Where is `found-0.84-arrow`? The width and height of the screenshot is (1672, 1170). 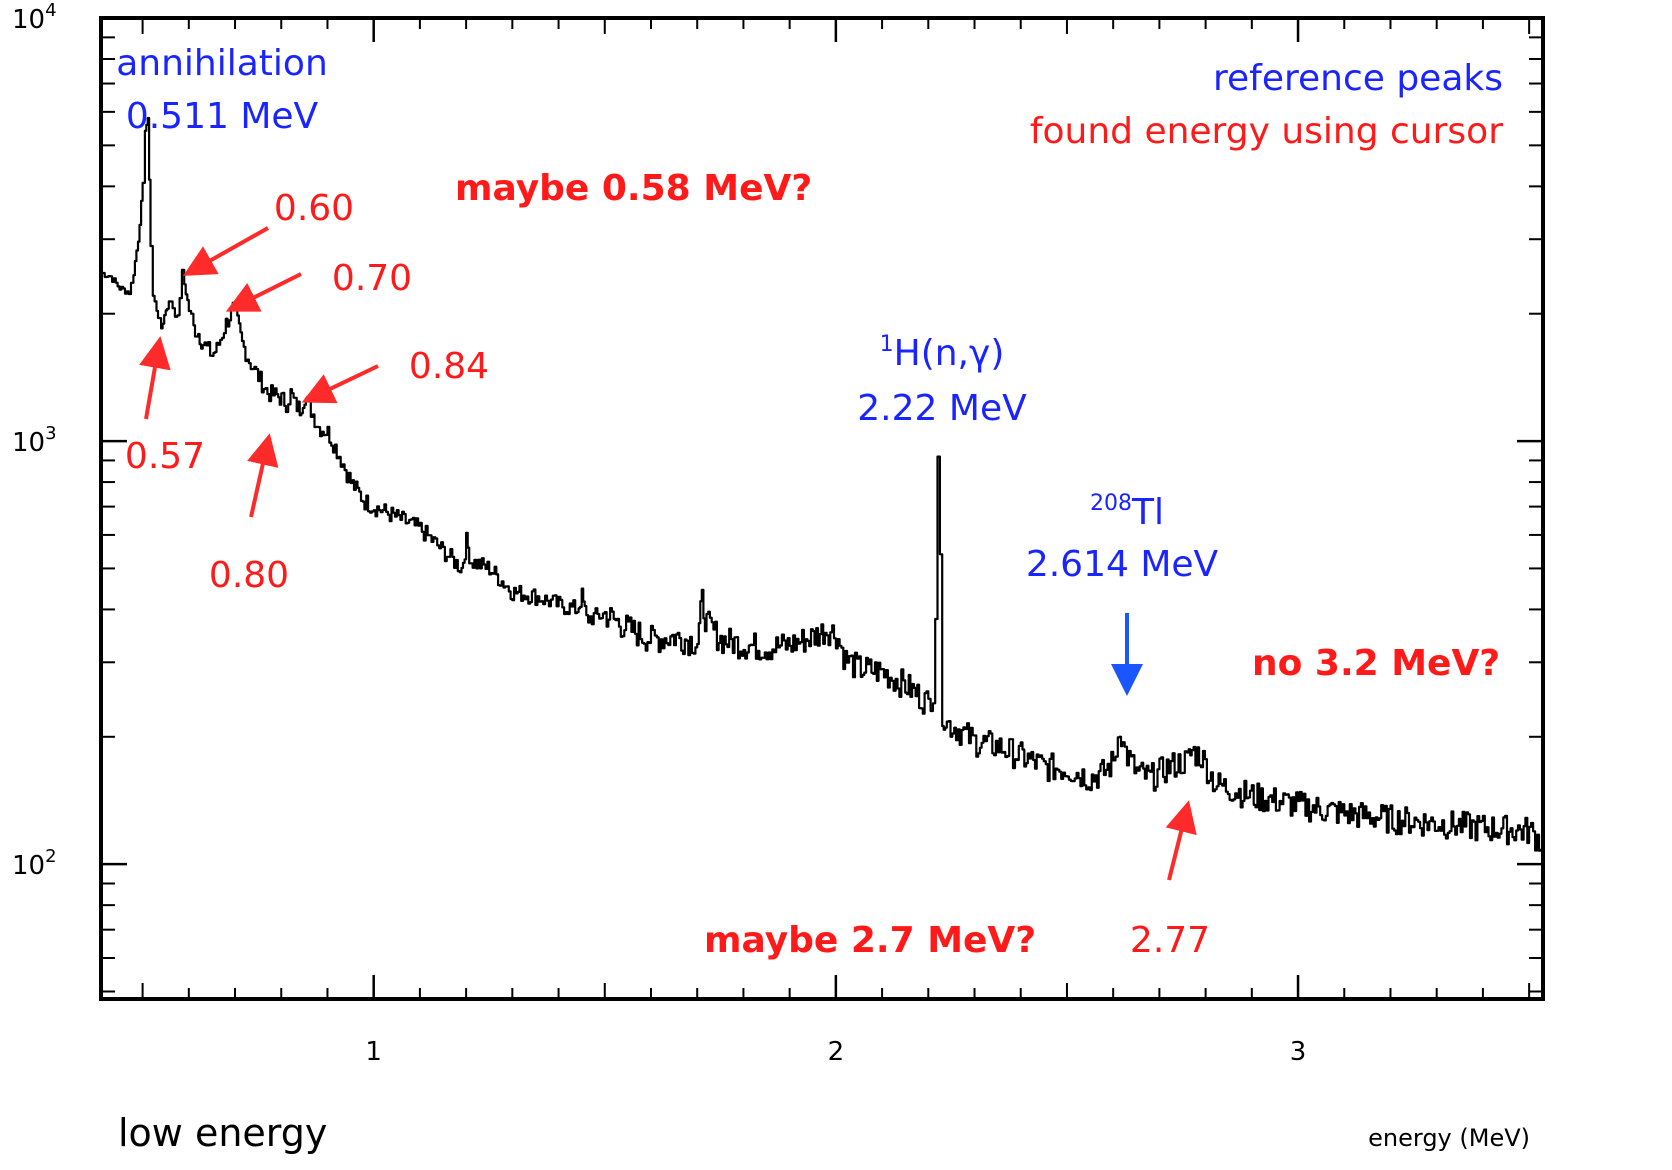 found-0.84-arrow is located at coordinates (340, 384).